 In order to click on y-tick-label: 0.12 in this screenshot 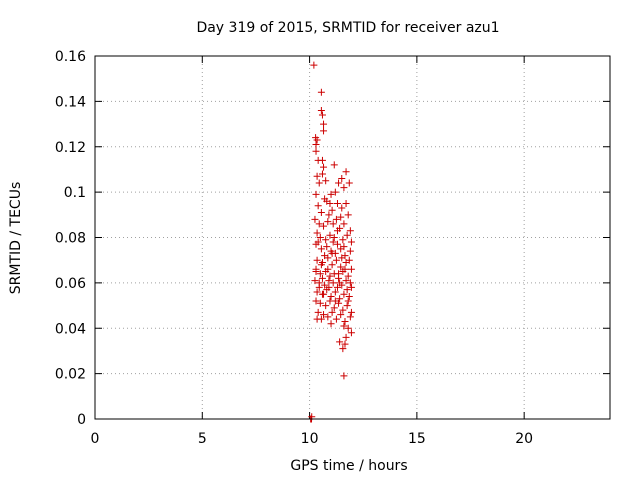, I will do `click(70, 148)`.